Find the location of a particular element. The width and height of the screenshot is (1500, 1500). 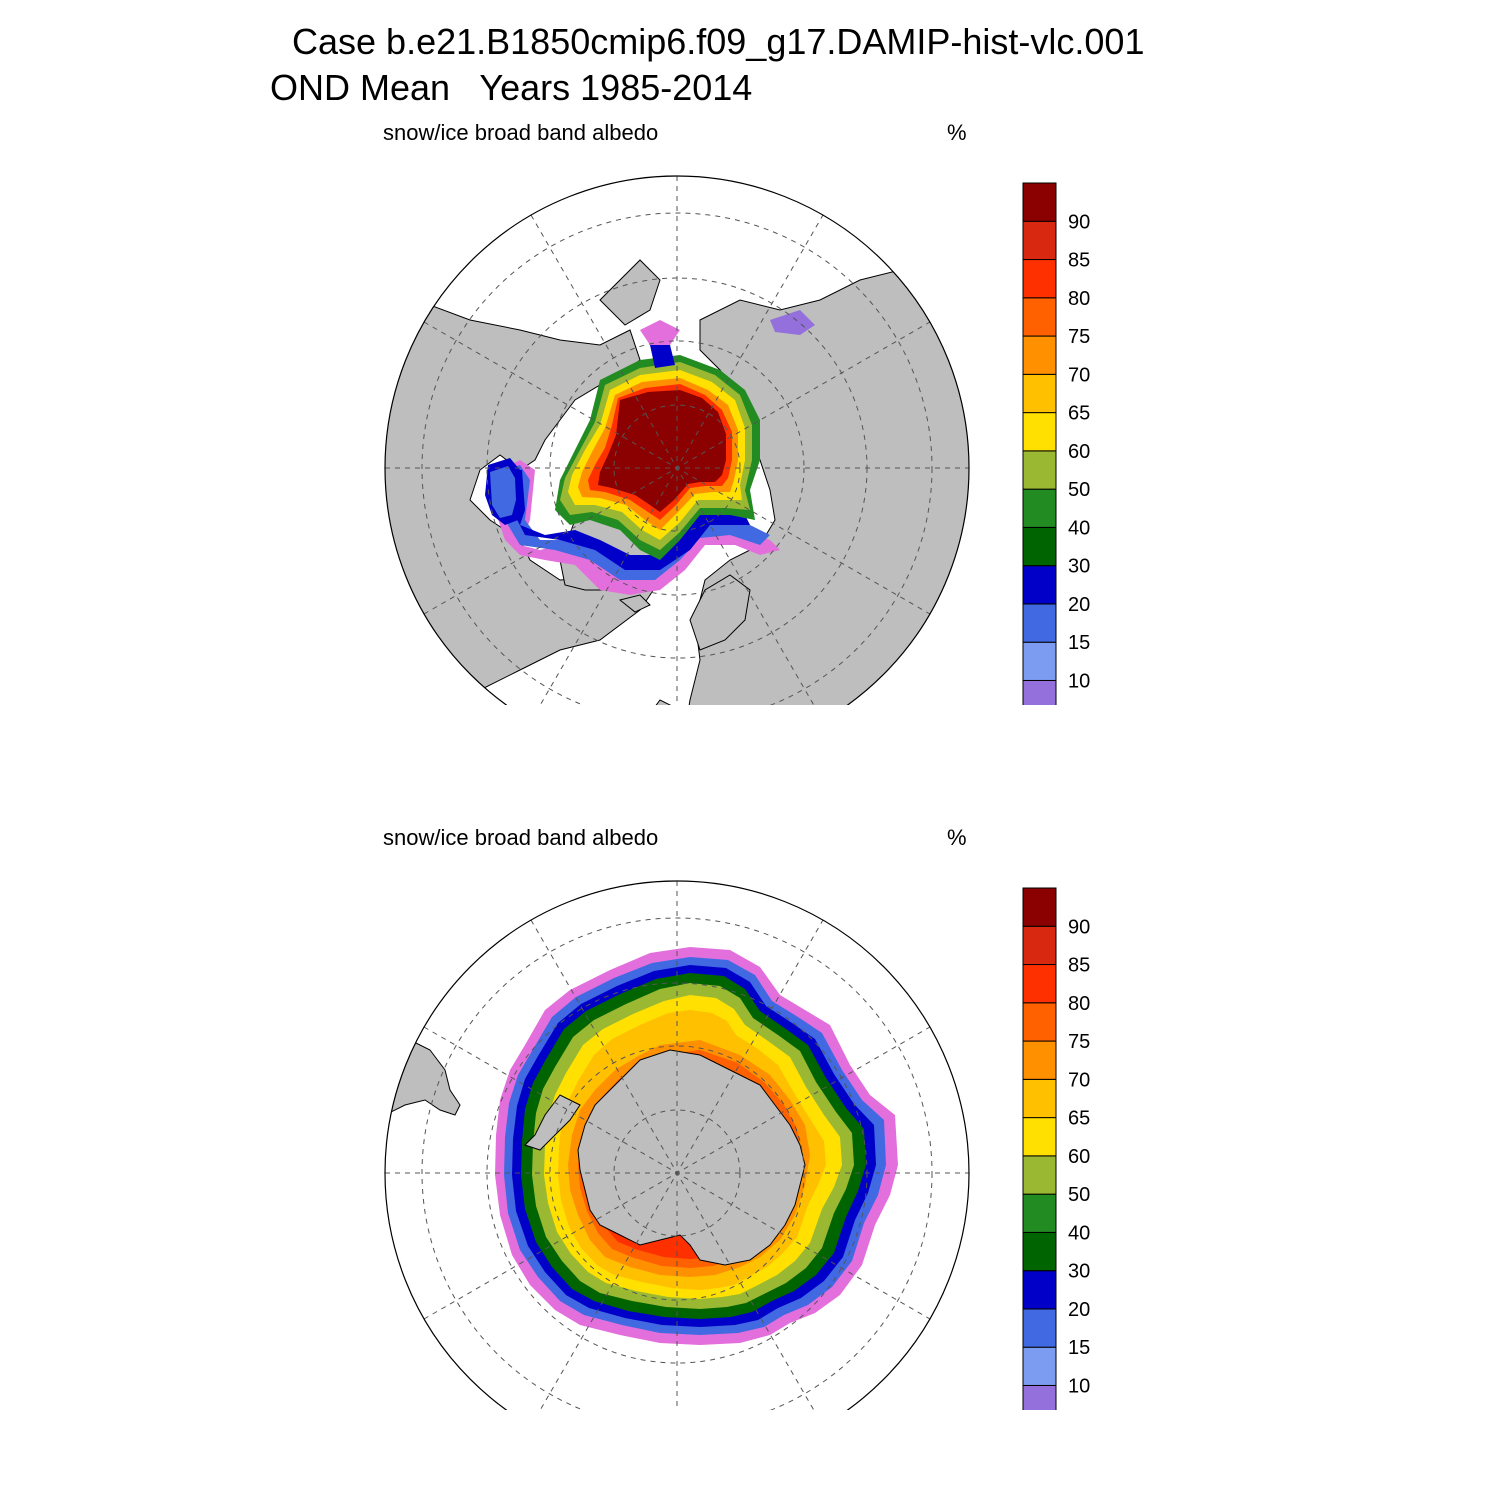

south-map-boundary is located at coordinates (677, 1145).